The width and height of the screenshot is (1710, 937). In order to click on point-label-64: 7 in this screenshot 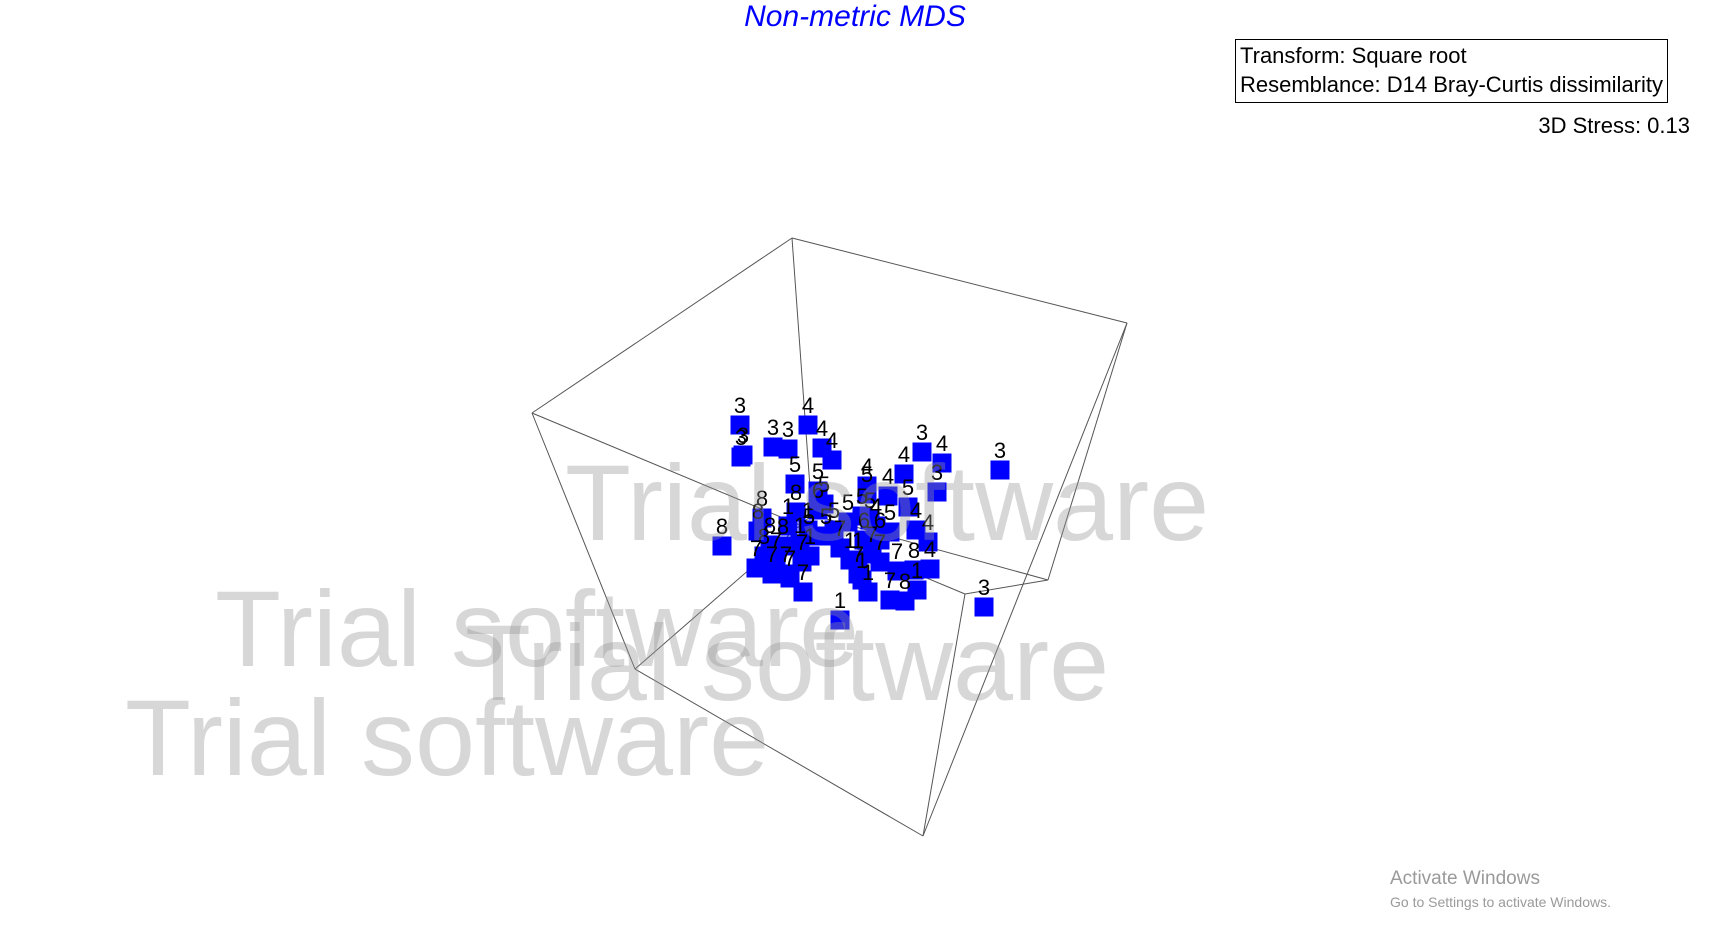, I will do `click(786, 554)`.